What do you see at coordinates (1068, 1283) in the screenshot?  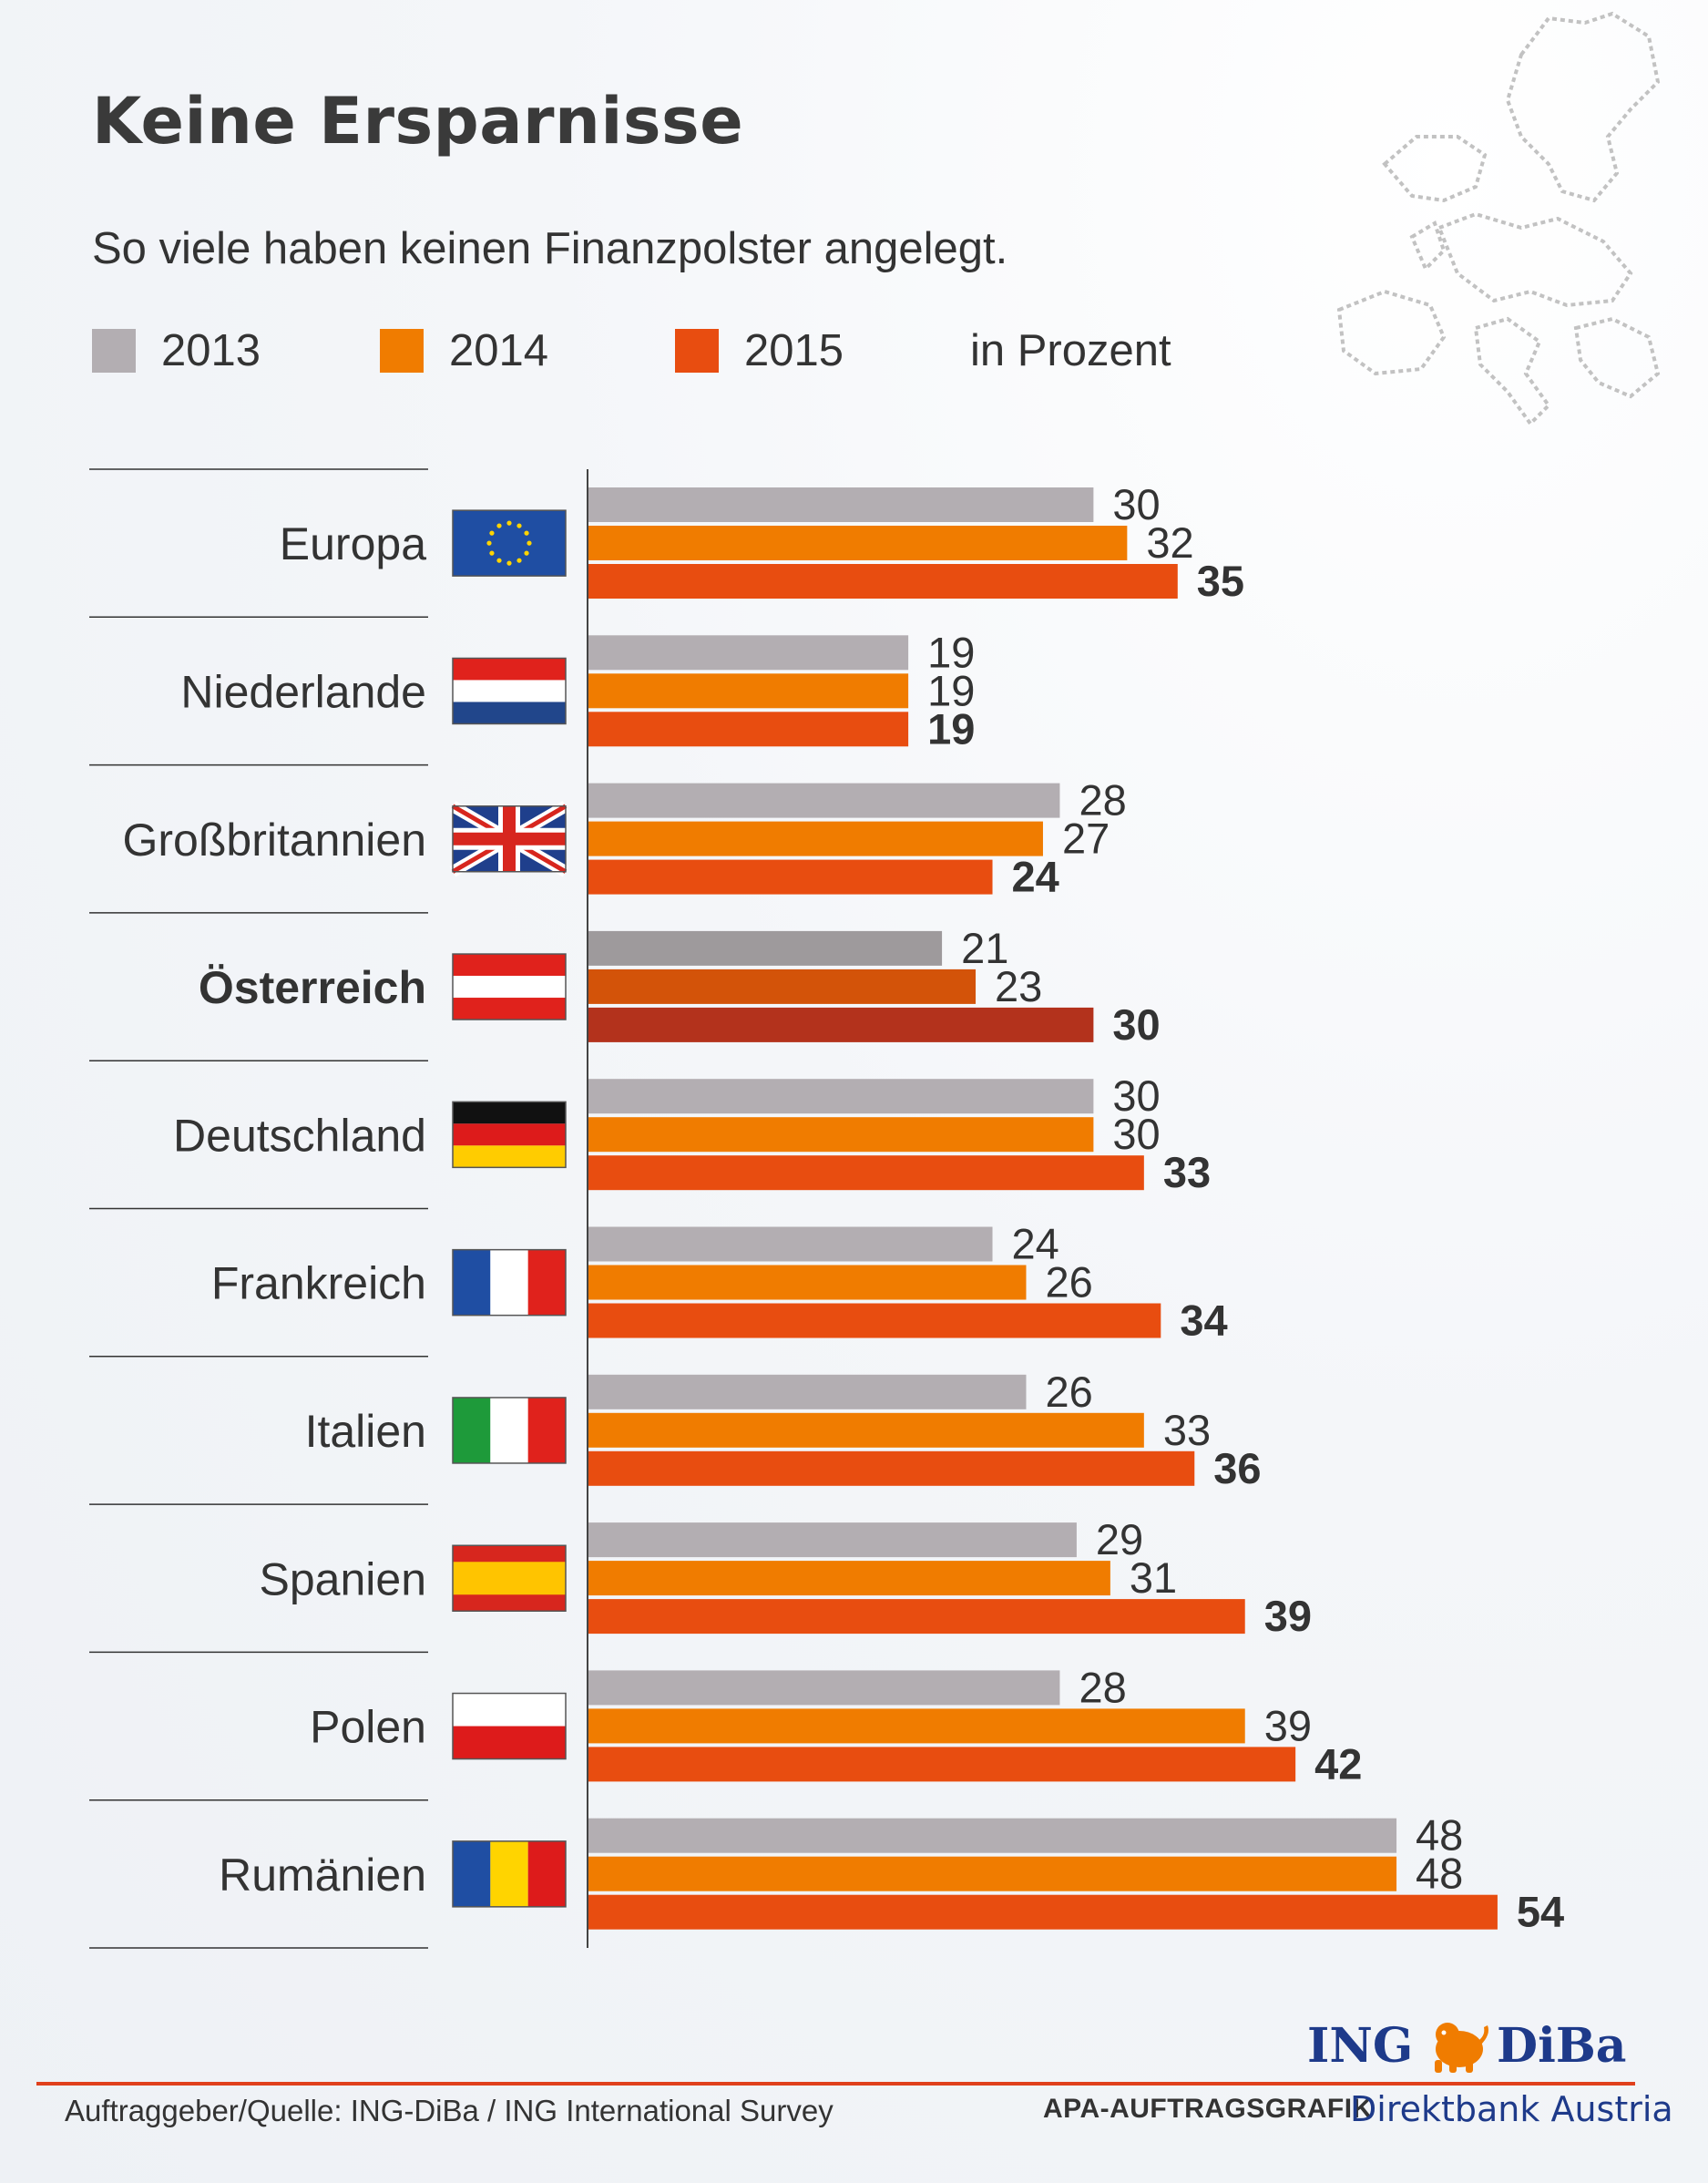 I see `value-label-frankreich-2014: 26` at bounding box center [1068, 1283].